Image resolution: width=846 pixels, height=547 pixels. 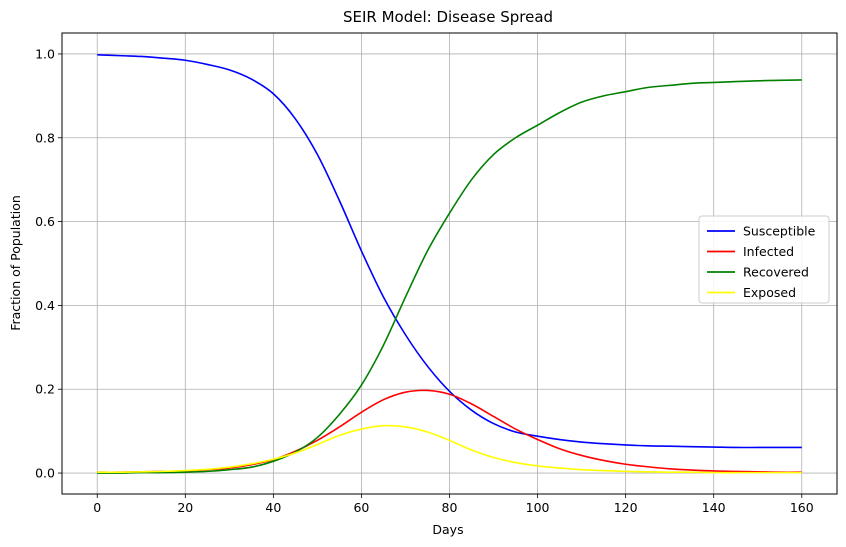 I want to click on series-line-exposed, so click(x=449, y=449).